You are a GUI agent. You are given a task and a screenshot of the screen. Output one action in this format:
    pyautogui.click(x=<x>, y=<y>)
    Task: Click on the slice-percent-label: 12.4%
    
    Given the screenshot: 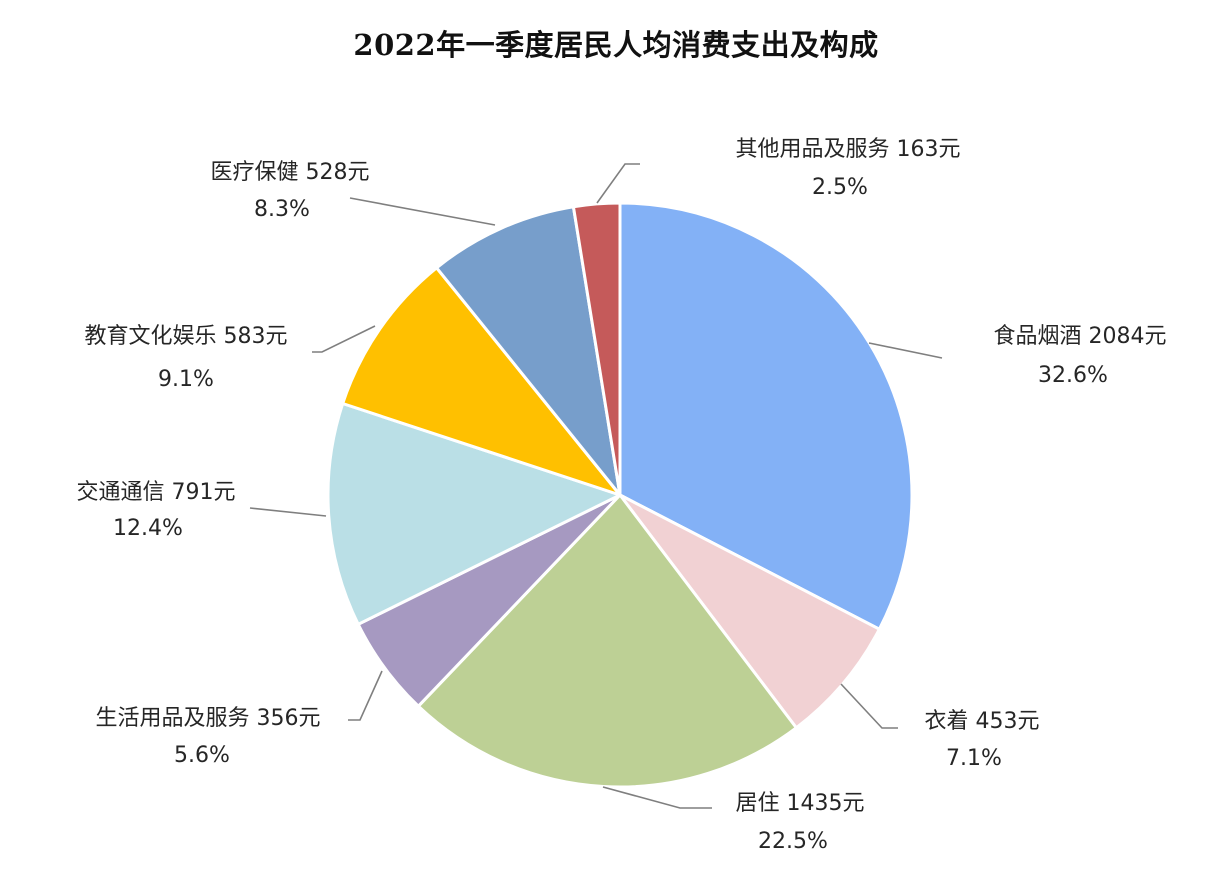 What is the action you would take?
    pyautogui.click(x=148, y=528)
    